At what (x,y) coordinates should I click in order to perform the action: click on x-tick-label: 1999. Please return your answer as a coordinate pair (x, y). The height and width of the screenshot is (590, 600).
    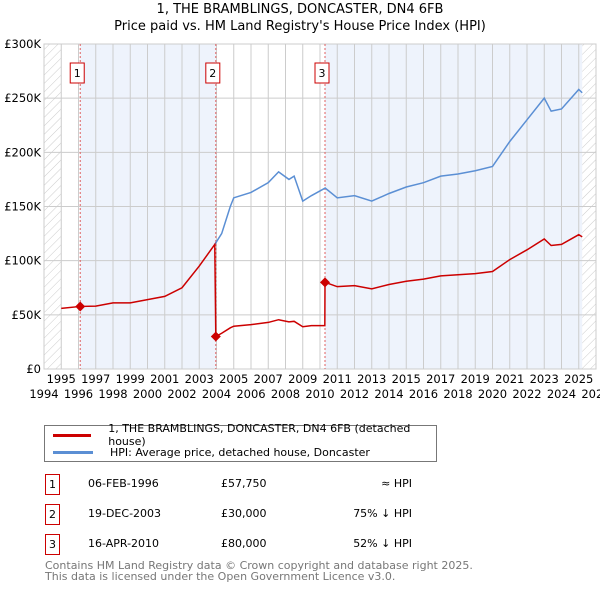
    Looking at the image, I should click on (130, 379).